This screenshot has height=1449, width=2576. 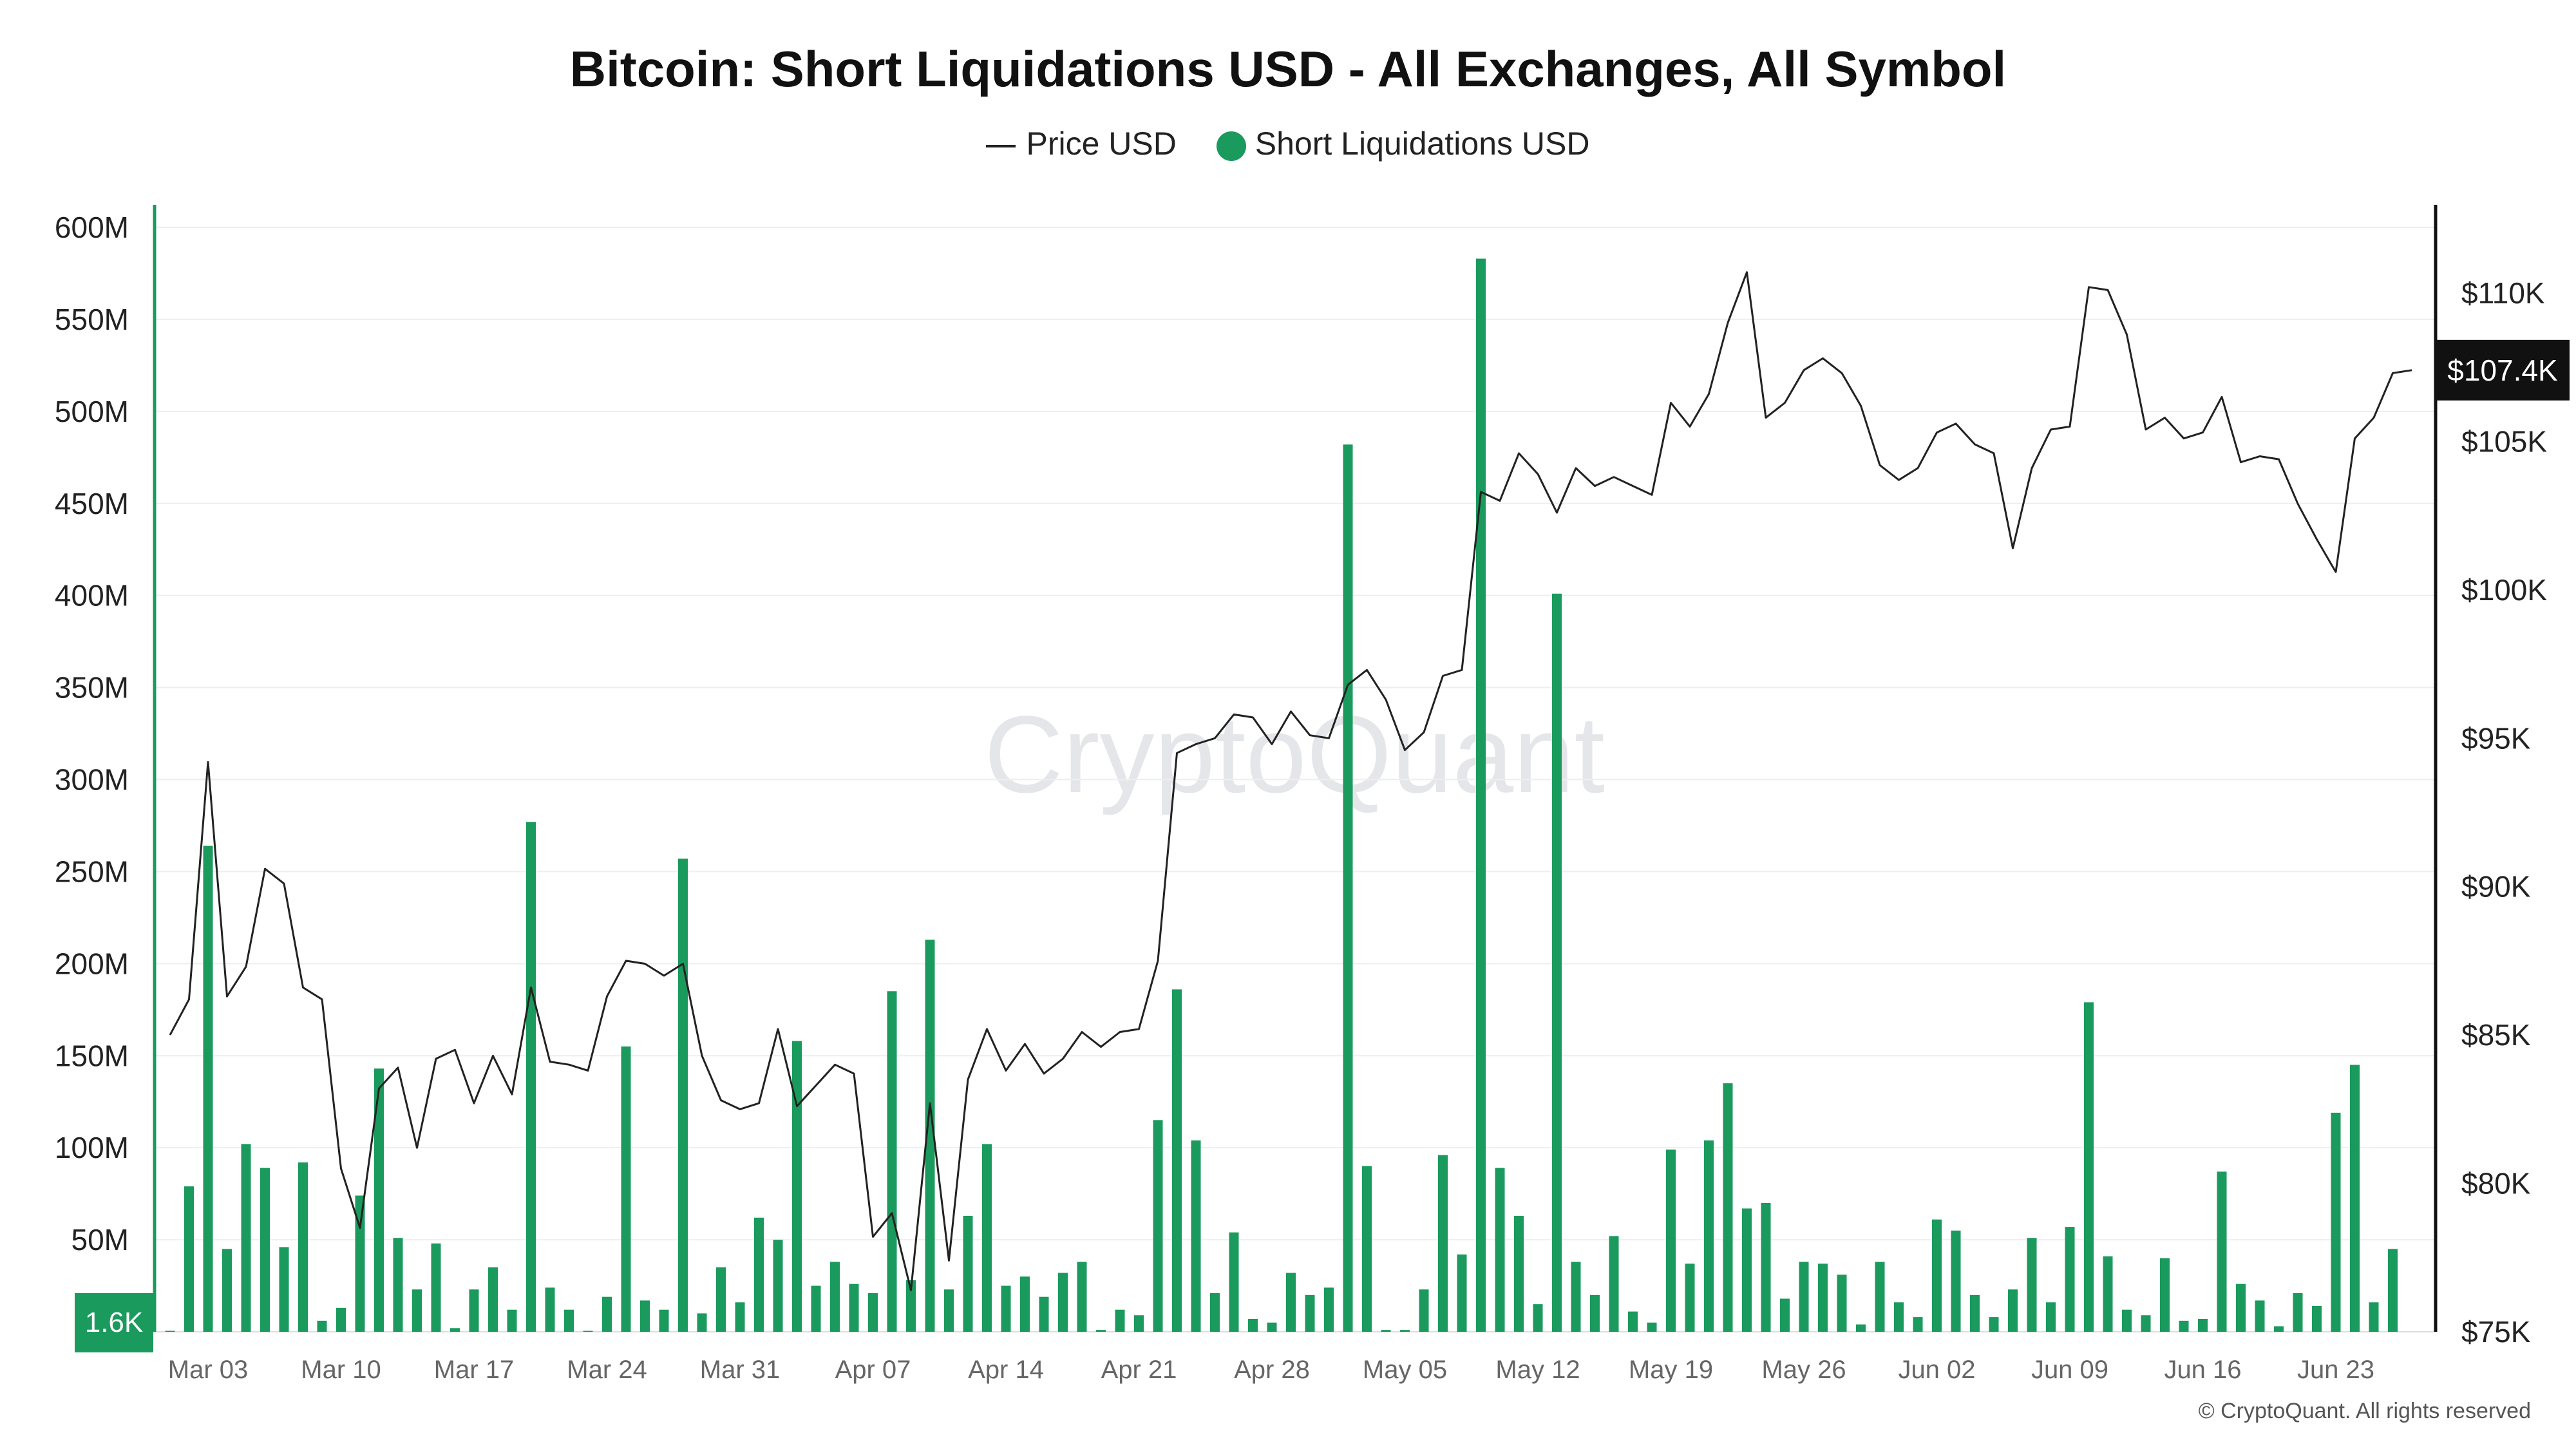 What do you see at coordinates (741, 1370) in the screenshot?
I see `x-tick-label: Mar 31` at bounding box center [741, 1370].